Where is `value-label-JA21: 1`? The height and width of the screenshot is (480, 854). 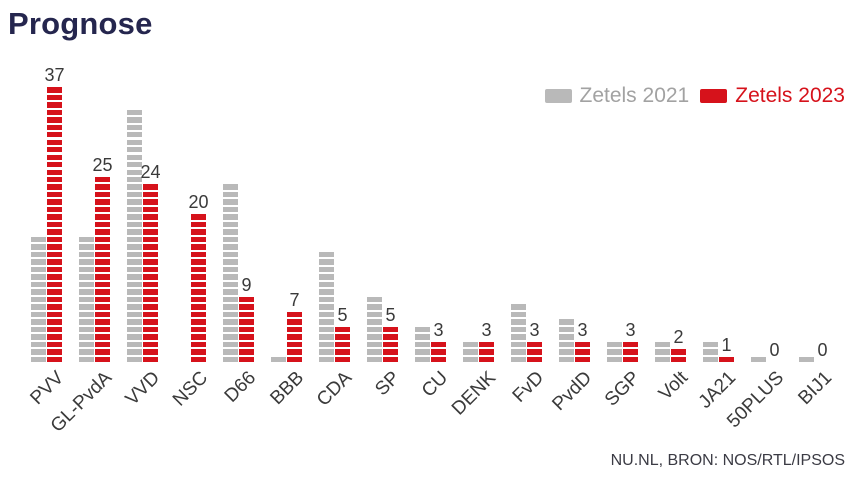
value-label-JA21: 1 is located at coordinates (726, 344).